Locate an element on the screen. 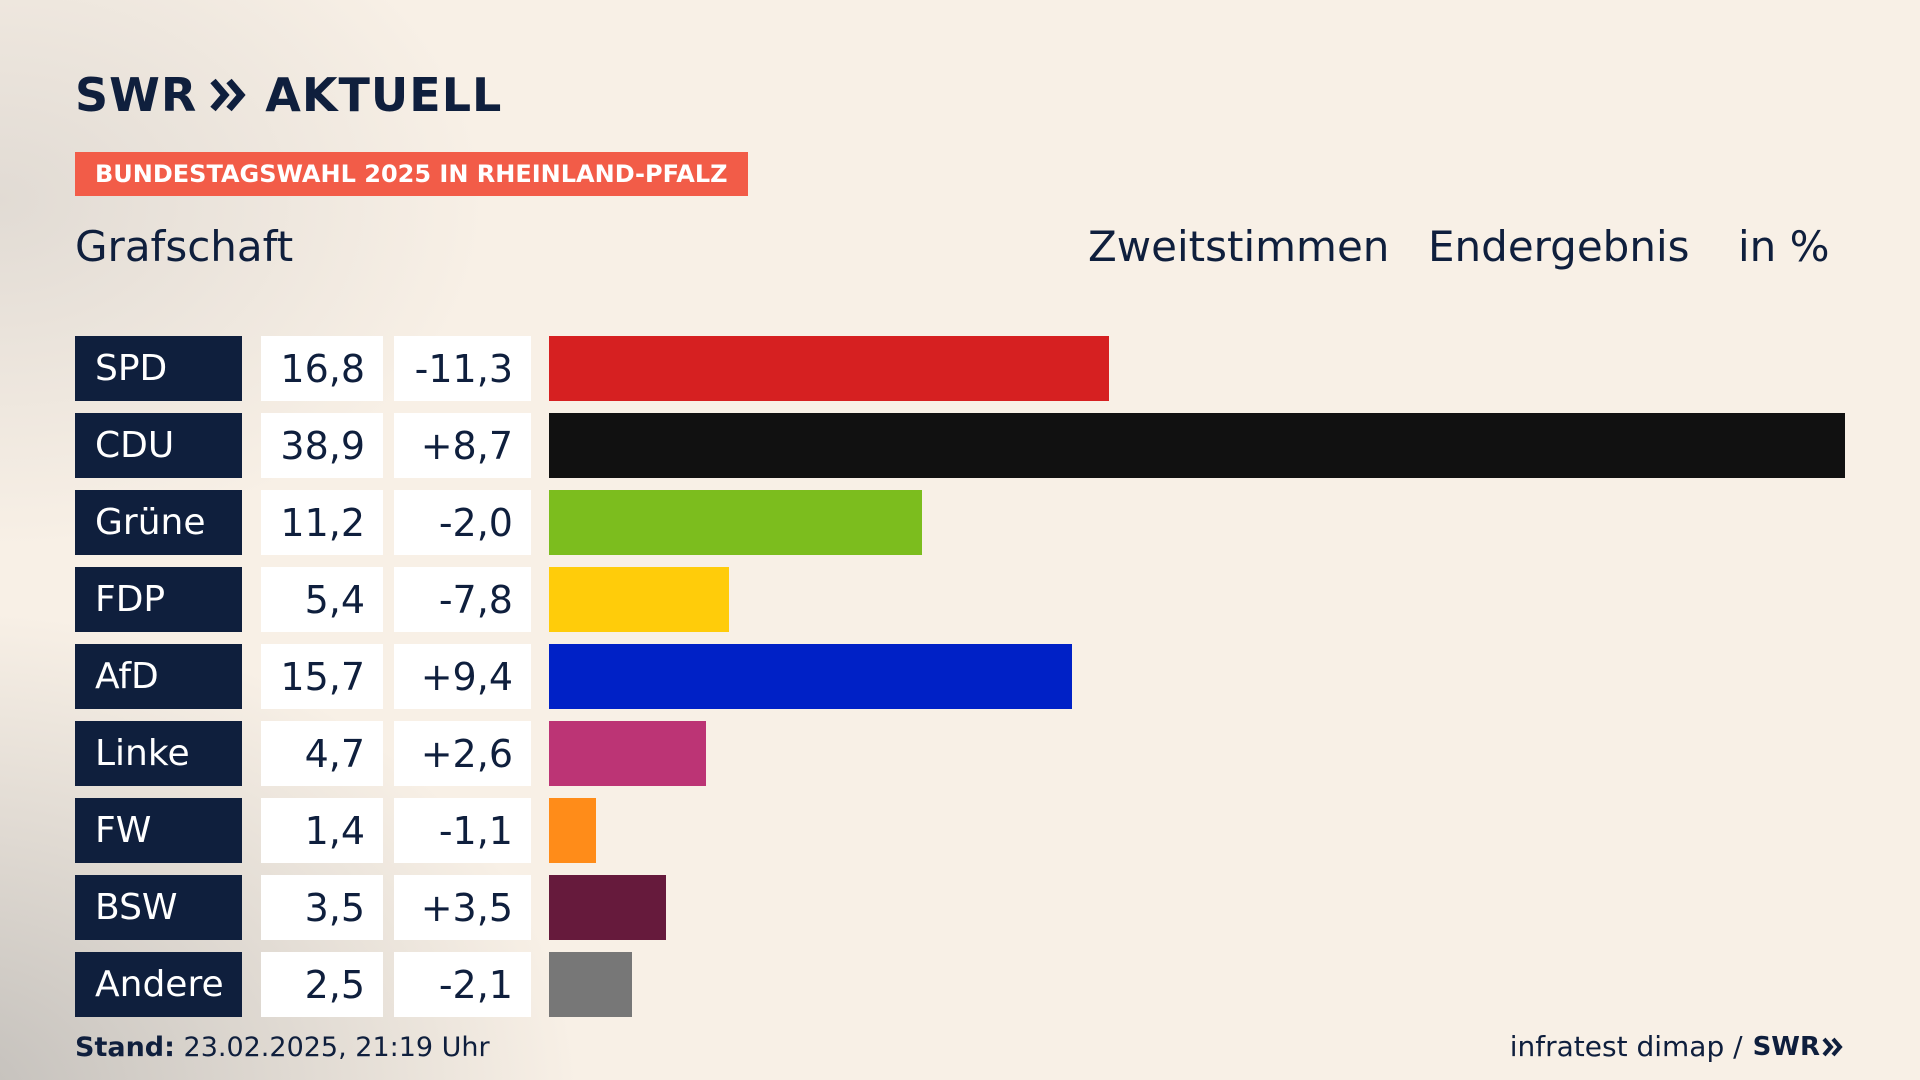 Image resolution: width=1920 pixels, height=1080 pixels. party-label: BSW is located at coordinates (158, 907).